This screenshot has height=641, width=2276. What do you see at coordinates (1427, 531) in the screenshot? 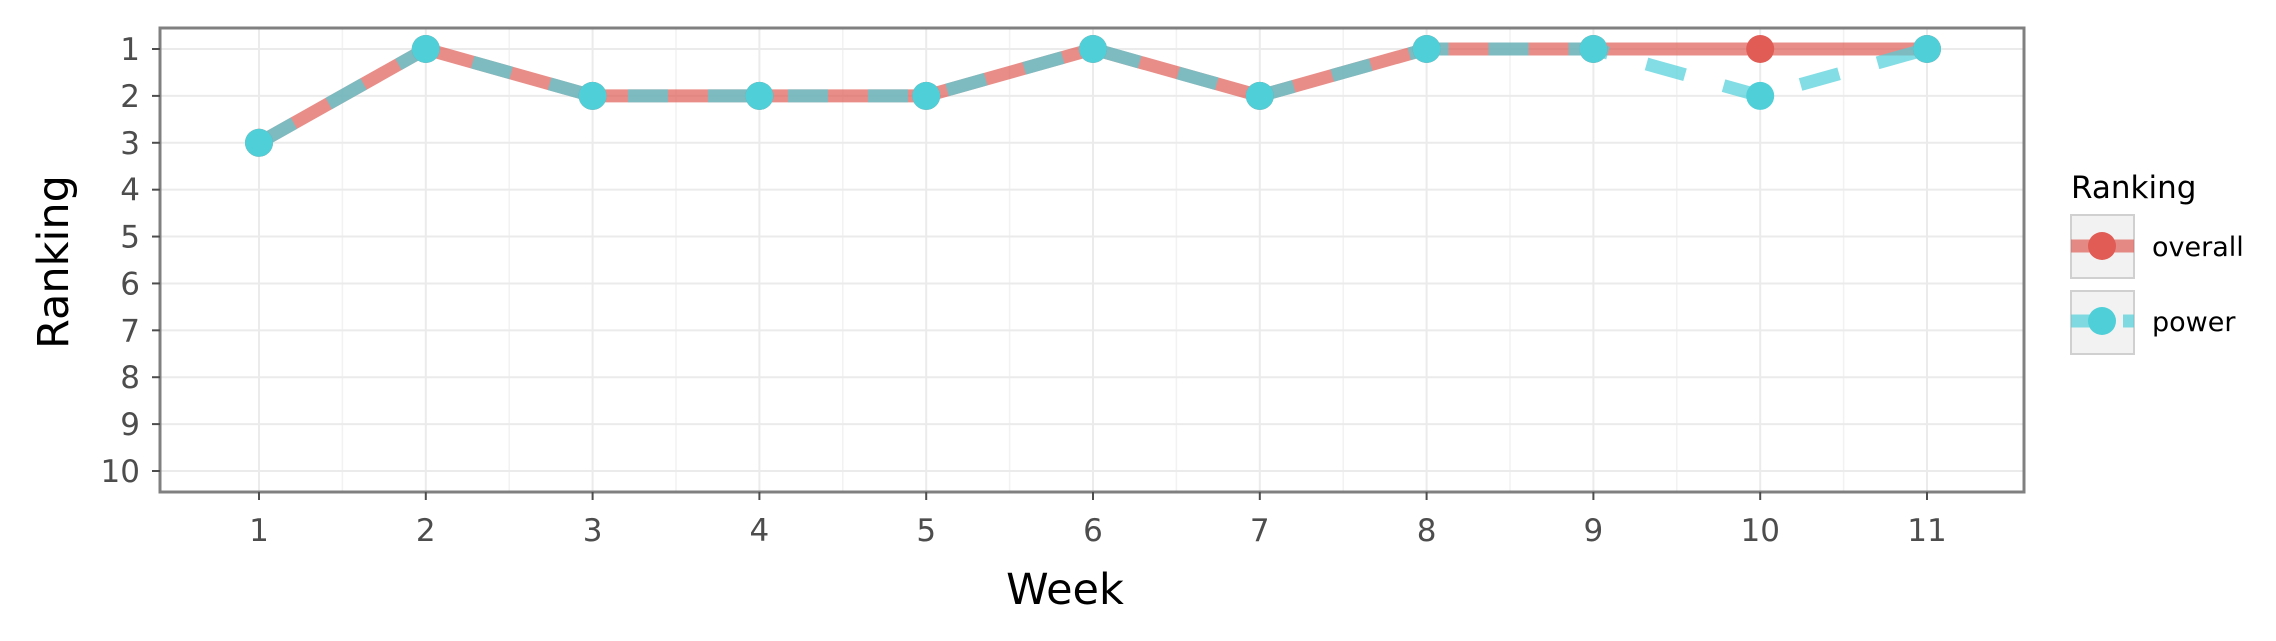
I see `x-tick-label: 8` at bounding box center [1427, 531].